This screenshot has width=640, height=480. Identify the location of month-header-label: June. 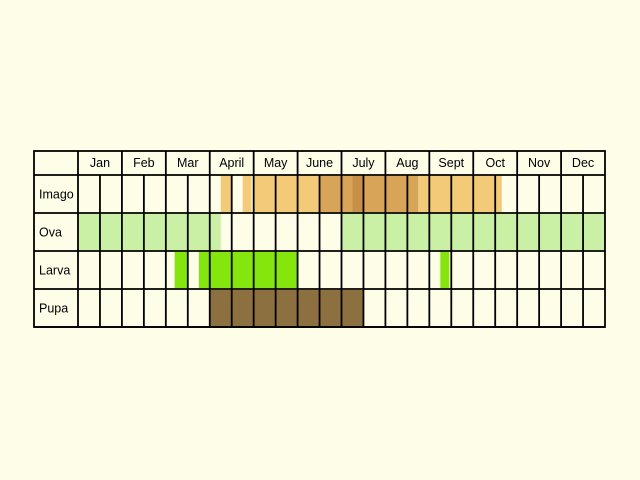
(319, 163).